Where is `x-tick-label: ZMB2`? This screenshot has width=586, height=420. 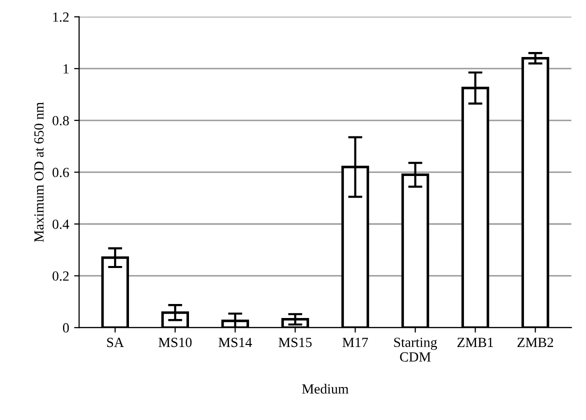
x-tick-label: ZMB2 is located at coordinates (535, 342).